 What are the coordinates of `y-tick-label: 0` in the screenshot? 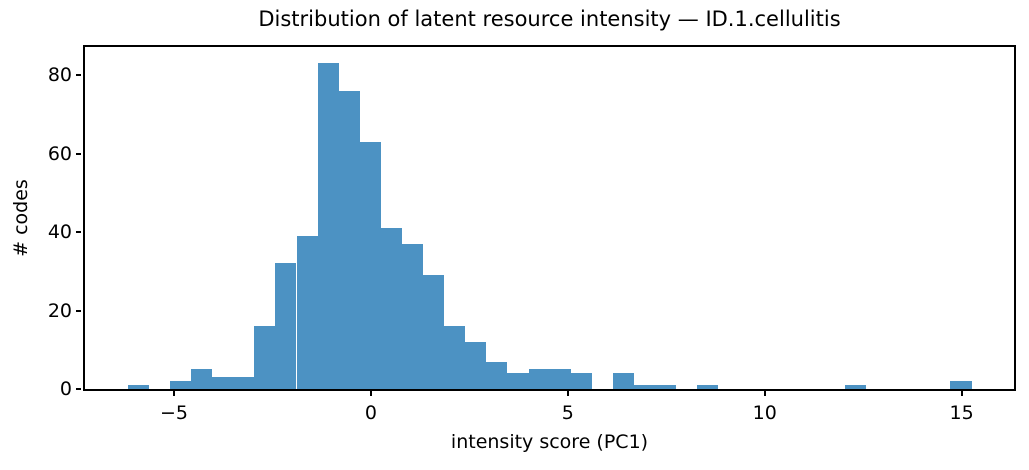 It's located at (65, 389).